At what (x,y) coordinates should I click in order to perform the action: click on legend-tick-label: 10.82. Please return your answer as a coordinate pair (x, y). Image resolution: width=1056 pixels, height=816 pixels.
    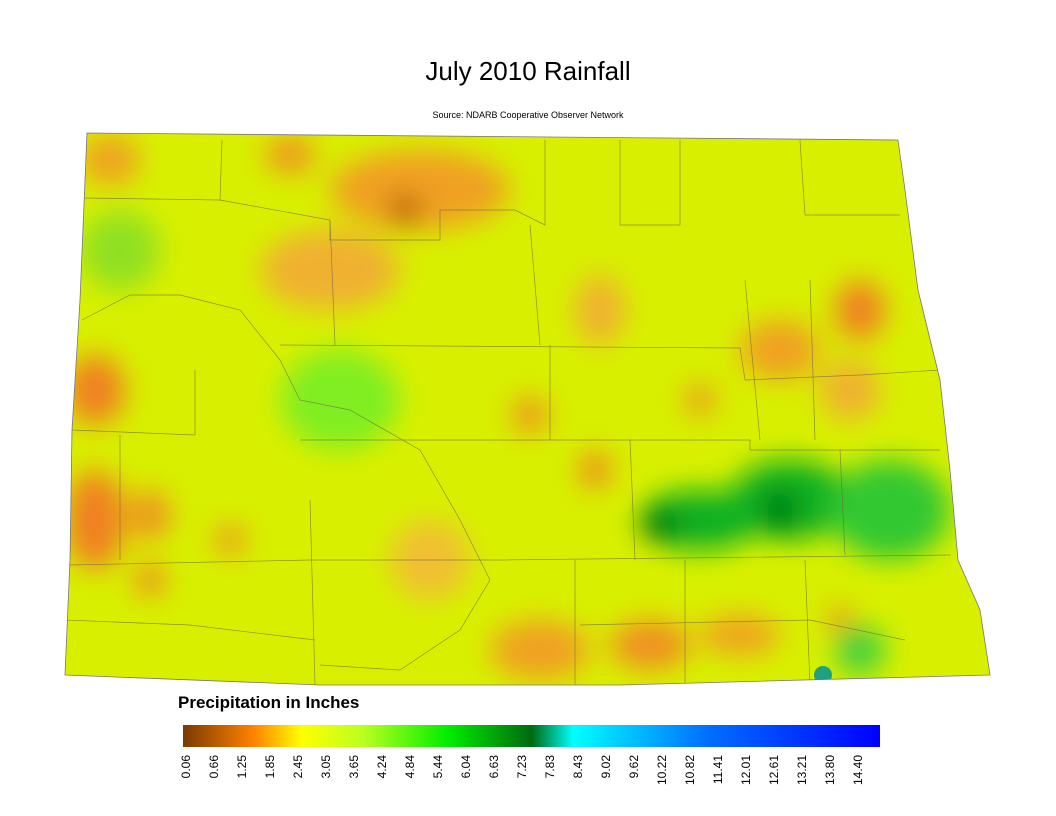
    Looking at the image, I should click on (690, 770).